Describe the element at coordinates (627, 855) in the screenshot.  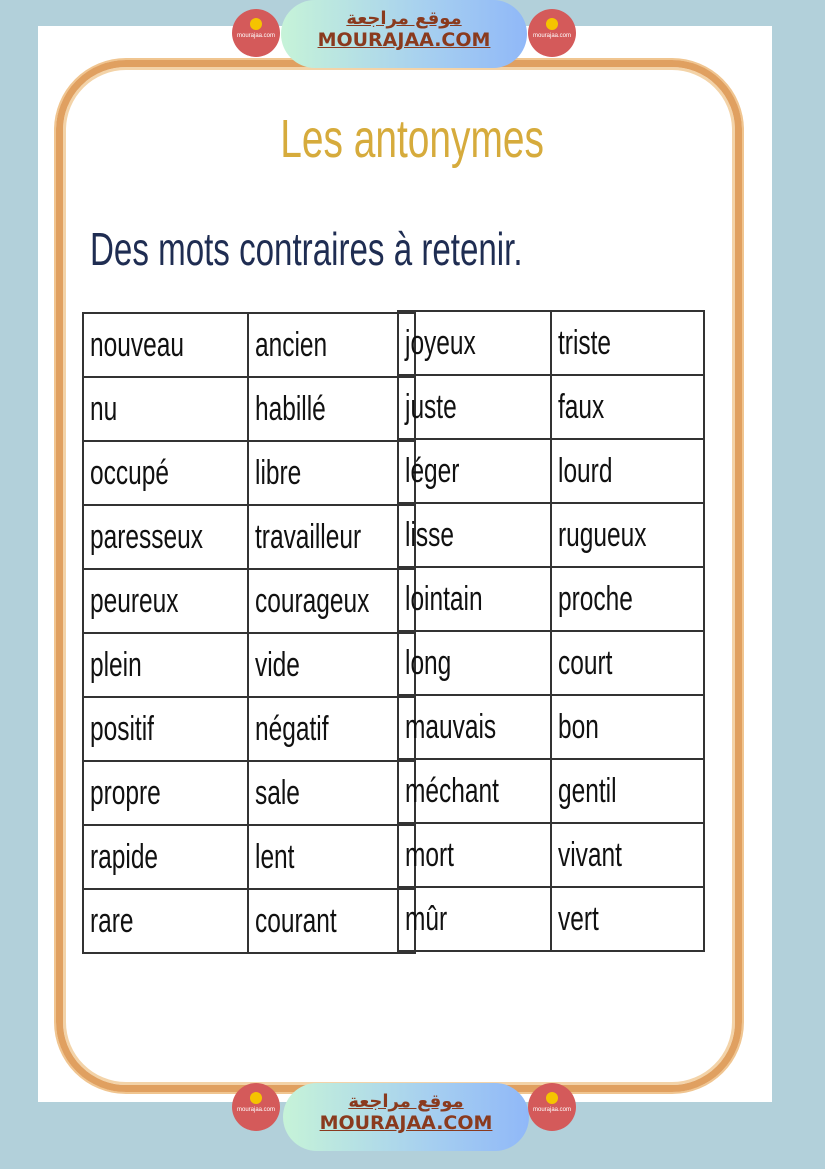
I see `antonym-cell: vivant` at that location.